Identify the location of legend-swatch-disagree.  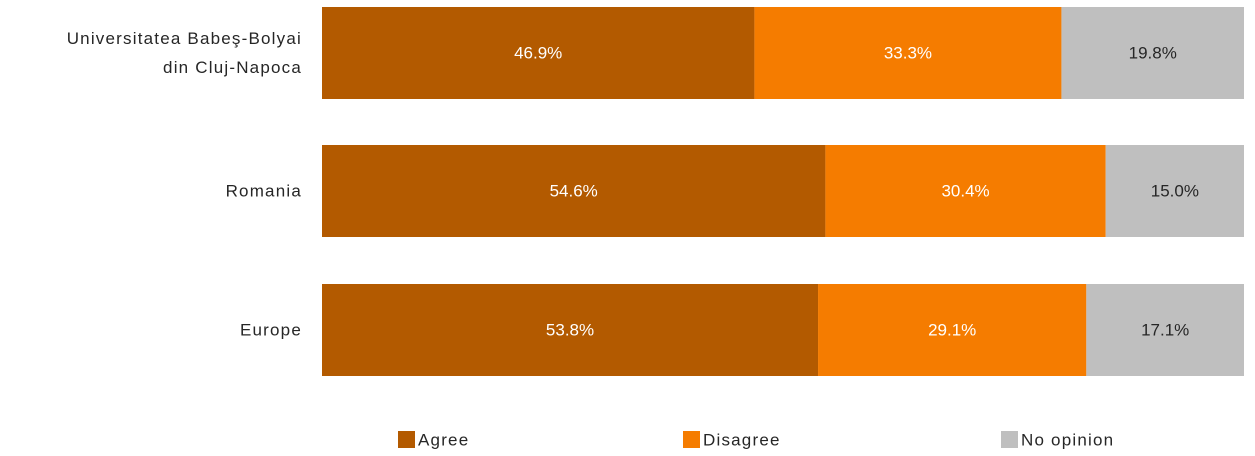
(691, 439).